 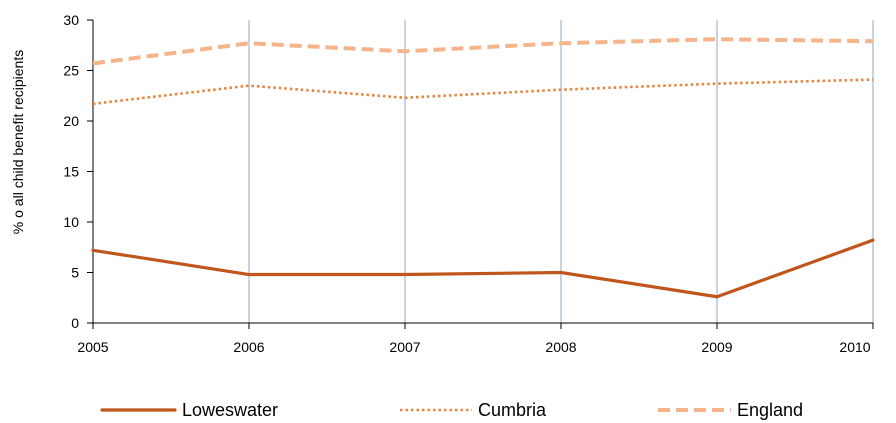 I want to click on y-tick-label-0: 0, so click(x=75, y=323).